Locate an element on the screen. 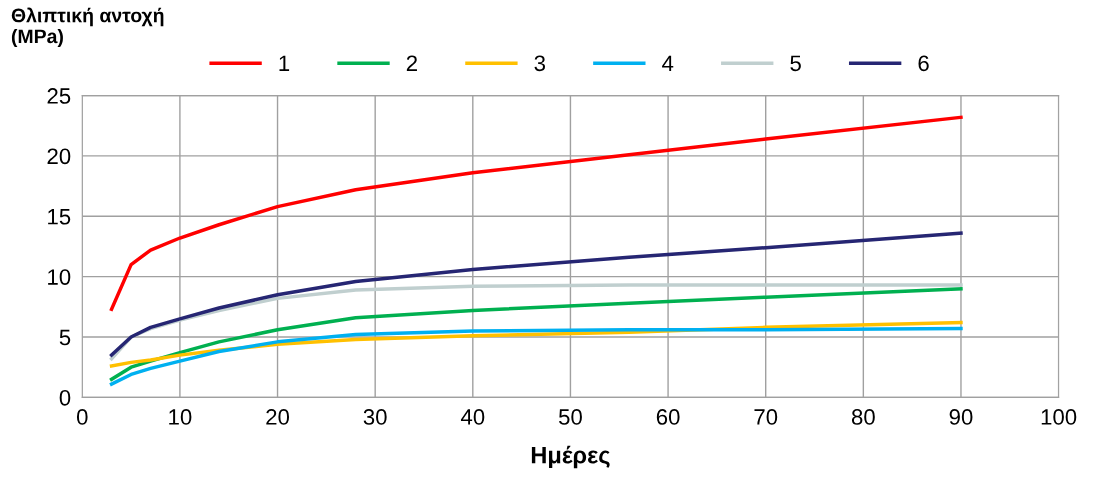 The width and height of the screenshot is (1097, 503). x-tick-label: 20 is located at coordinates (278, 417).